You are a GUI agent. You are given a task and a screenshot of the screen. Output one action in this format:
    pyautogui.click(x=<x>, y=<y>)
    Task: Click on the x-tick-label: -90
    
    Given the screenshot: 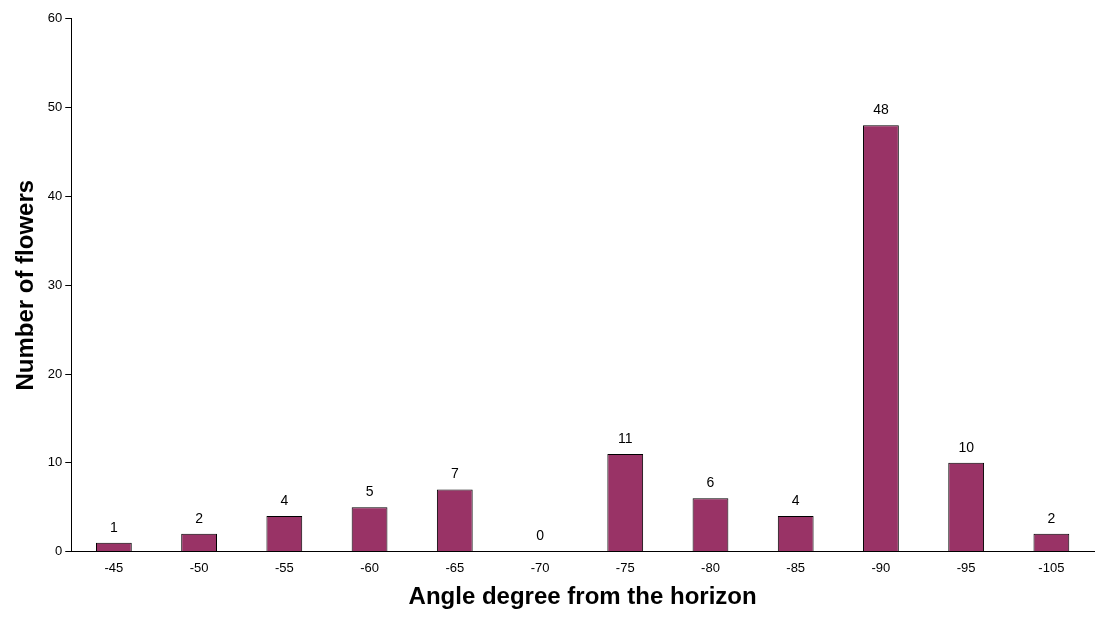 What is the action you would take?
    pyautogui.click(x=881, y=567)
    